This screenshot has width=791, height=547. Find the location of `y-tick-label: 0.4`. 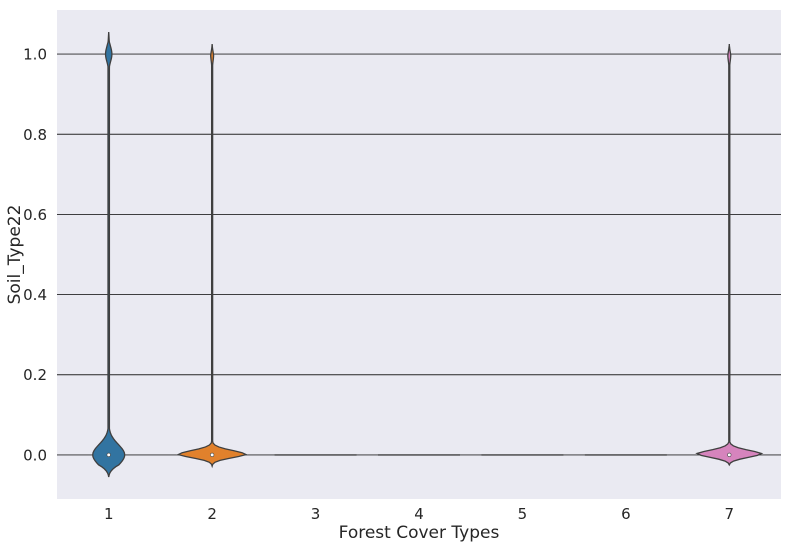

y-tick-label: 0.4 is located at coordinates (35, 295).